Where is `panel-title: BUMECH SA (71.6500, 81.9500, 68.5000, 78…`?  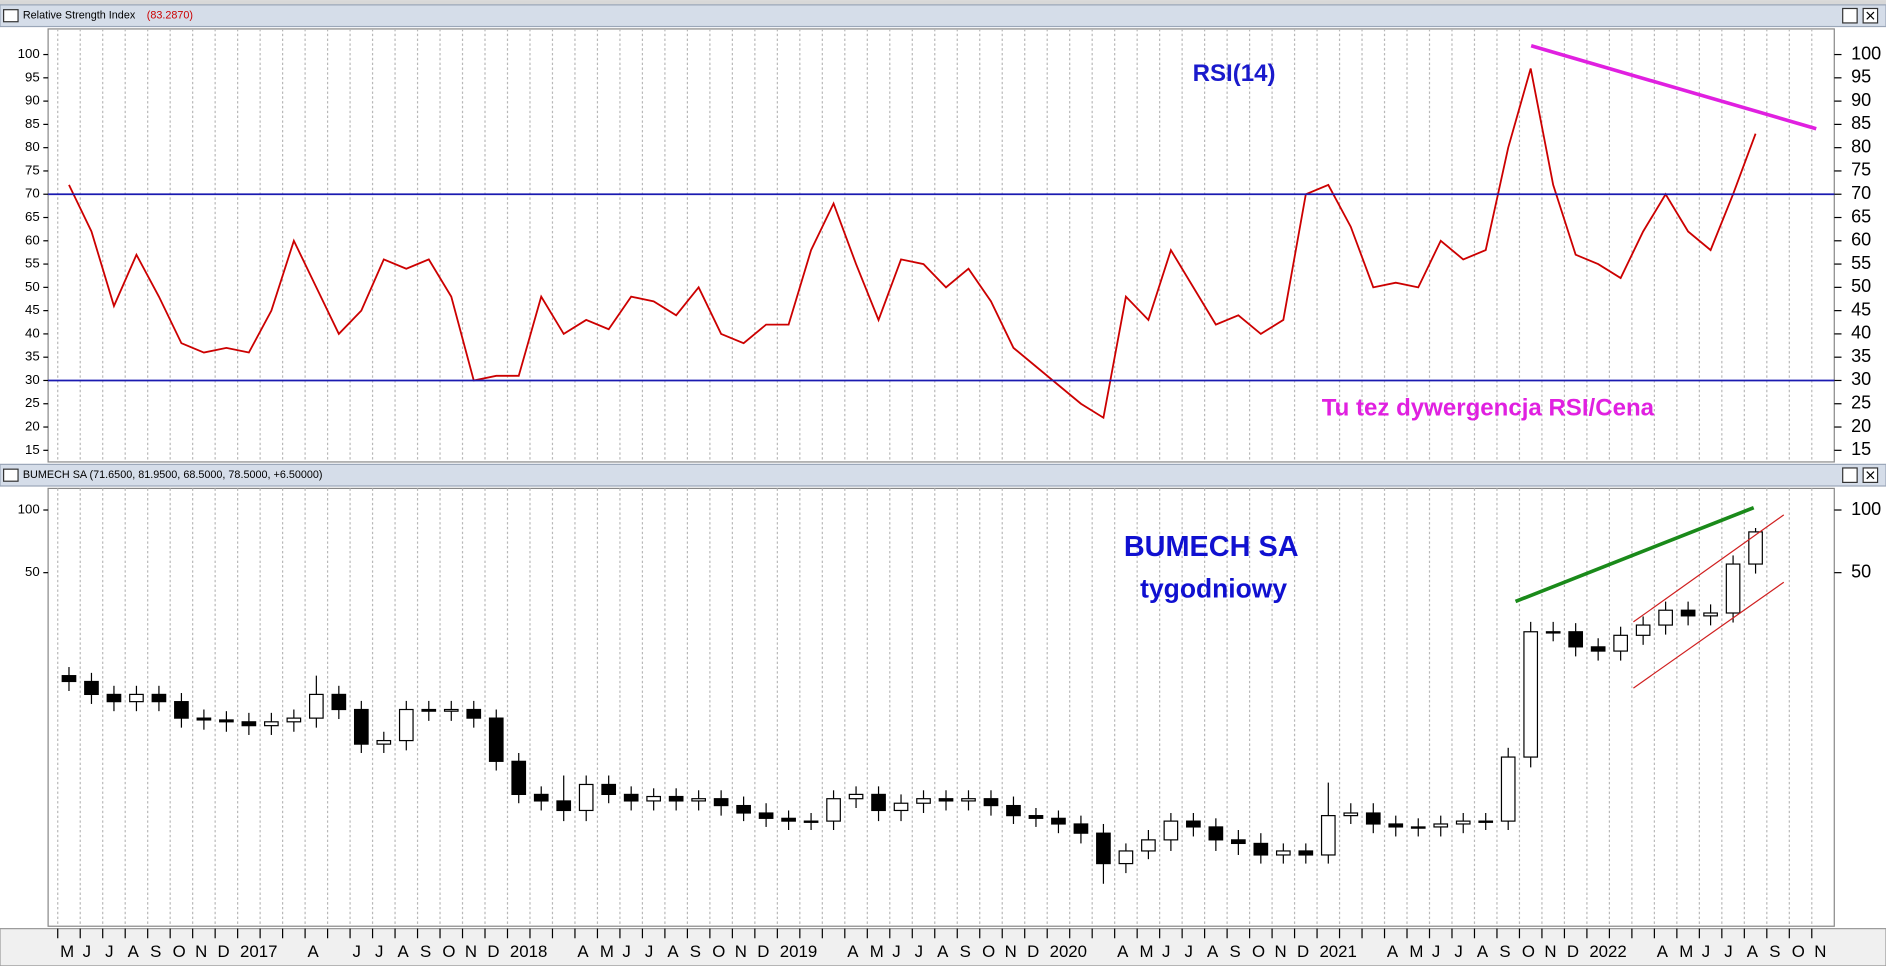
panel-title: BUMECH SA (71.6500, 81.9500, 68.5000, 78… is located at coordinates (173, 475).